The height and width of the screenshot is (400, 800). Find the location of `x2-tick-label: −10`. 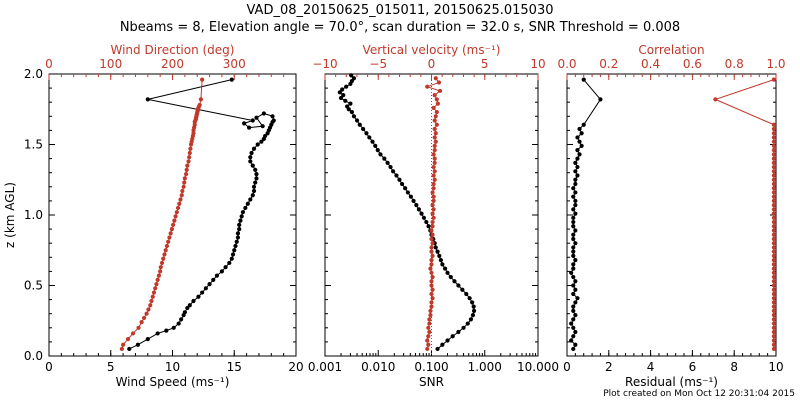

x2-tick-label: −10 is located at coordinates (324, 64).